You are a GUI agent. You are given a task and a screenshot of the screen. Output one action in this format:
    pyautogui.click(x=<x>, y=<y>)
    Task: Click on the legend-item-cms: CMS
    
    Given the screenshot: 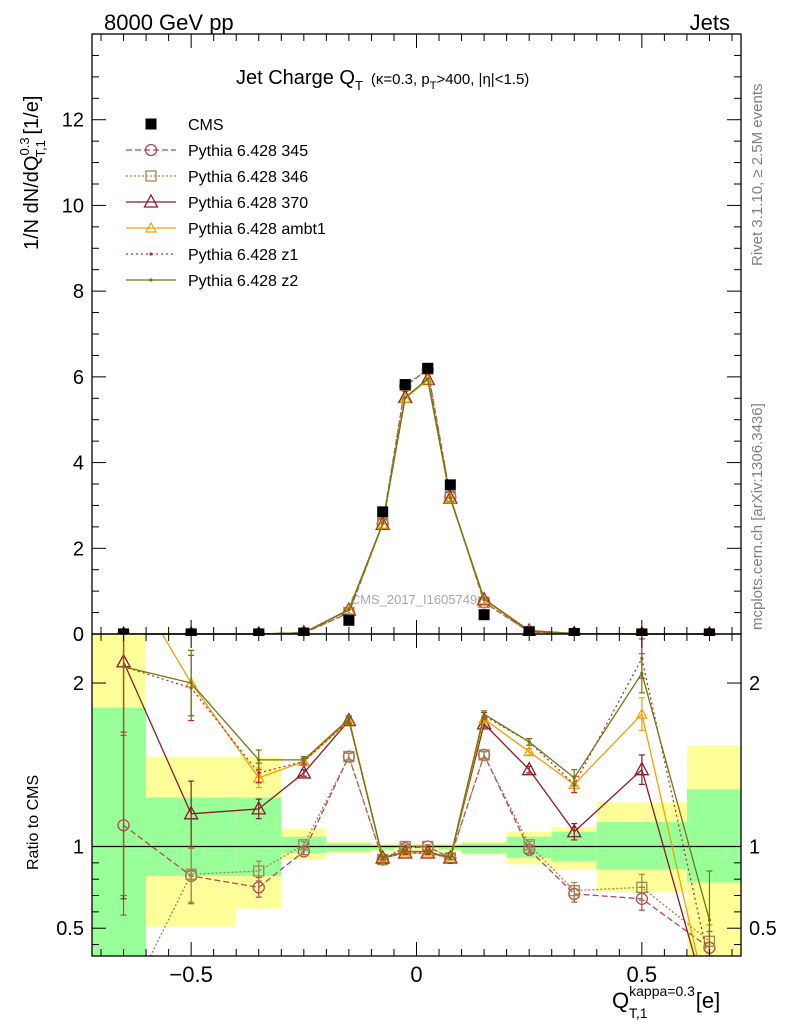 What is the action you would take?
    pyautogui.click(x=184, y=125)
    